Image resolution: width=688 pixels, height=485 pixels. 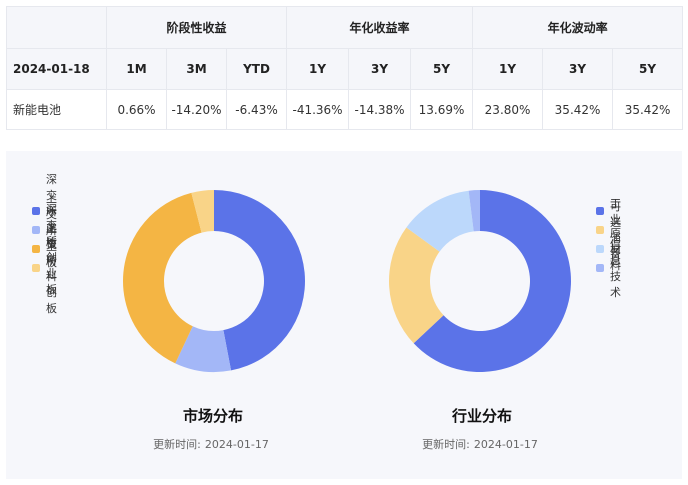 I want to click on table-group-header-row: 阶段性收益 年化收益率 年化波动率, so click(x=345, y=27).